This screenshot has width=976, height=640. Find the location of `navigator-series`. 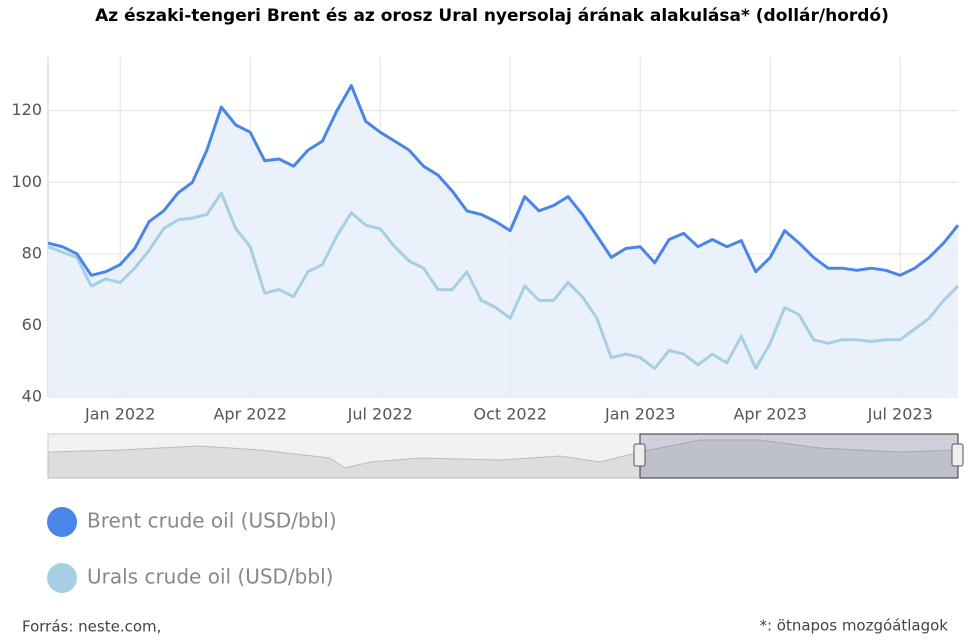

navigator-series is located at coordinates (503, 459).